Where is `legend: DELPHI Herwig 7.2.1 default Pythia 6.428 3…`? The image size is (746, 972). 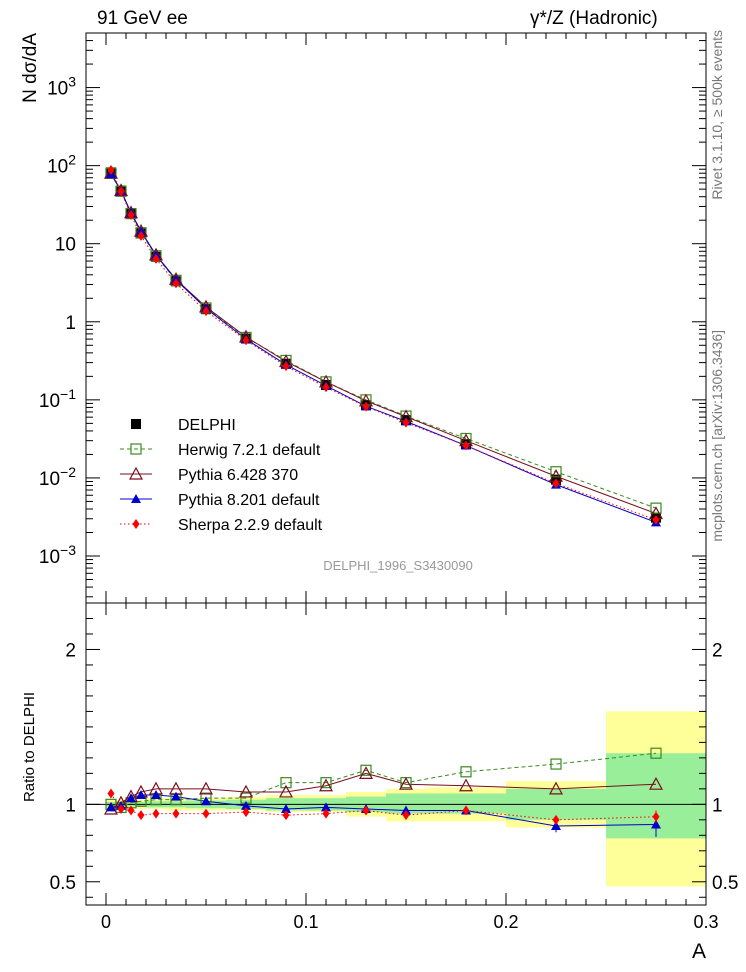
legend: DELPHI Herwig 7.2.1 default Pythia 6.428 3… is located at coordinates (221, 475).